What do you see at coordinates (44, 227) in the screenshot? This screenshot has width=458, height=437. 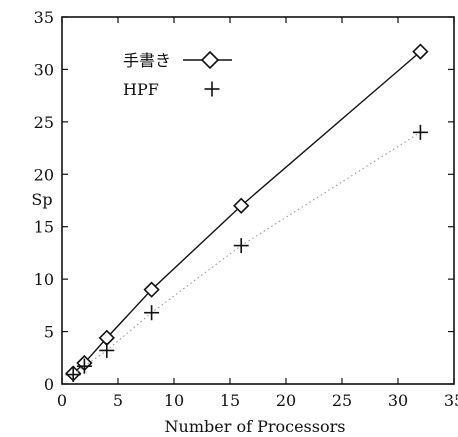 I see `y-tick-label: 15` at bounding box center [44, 227].